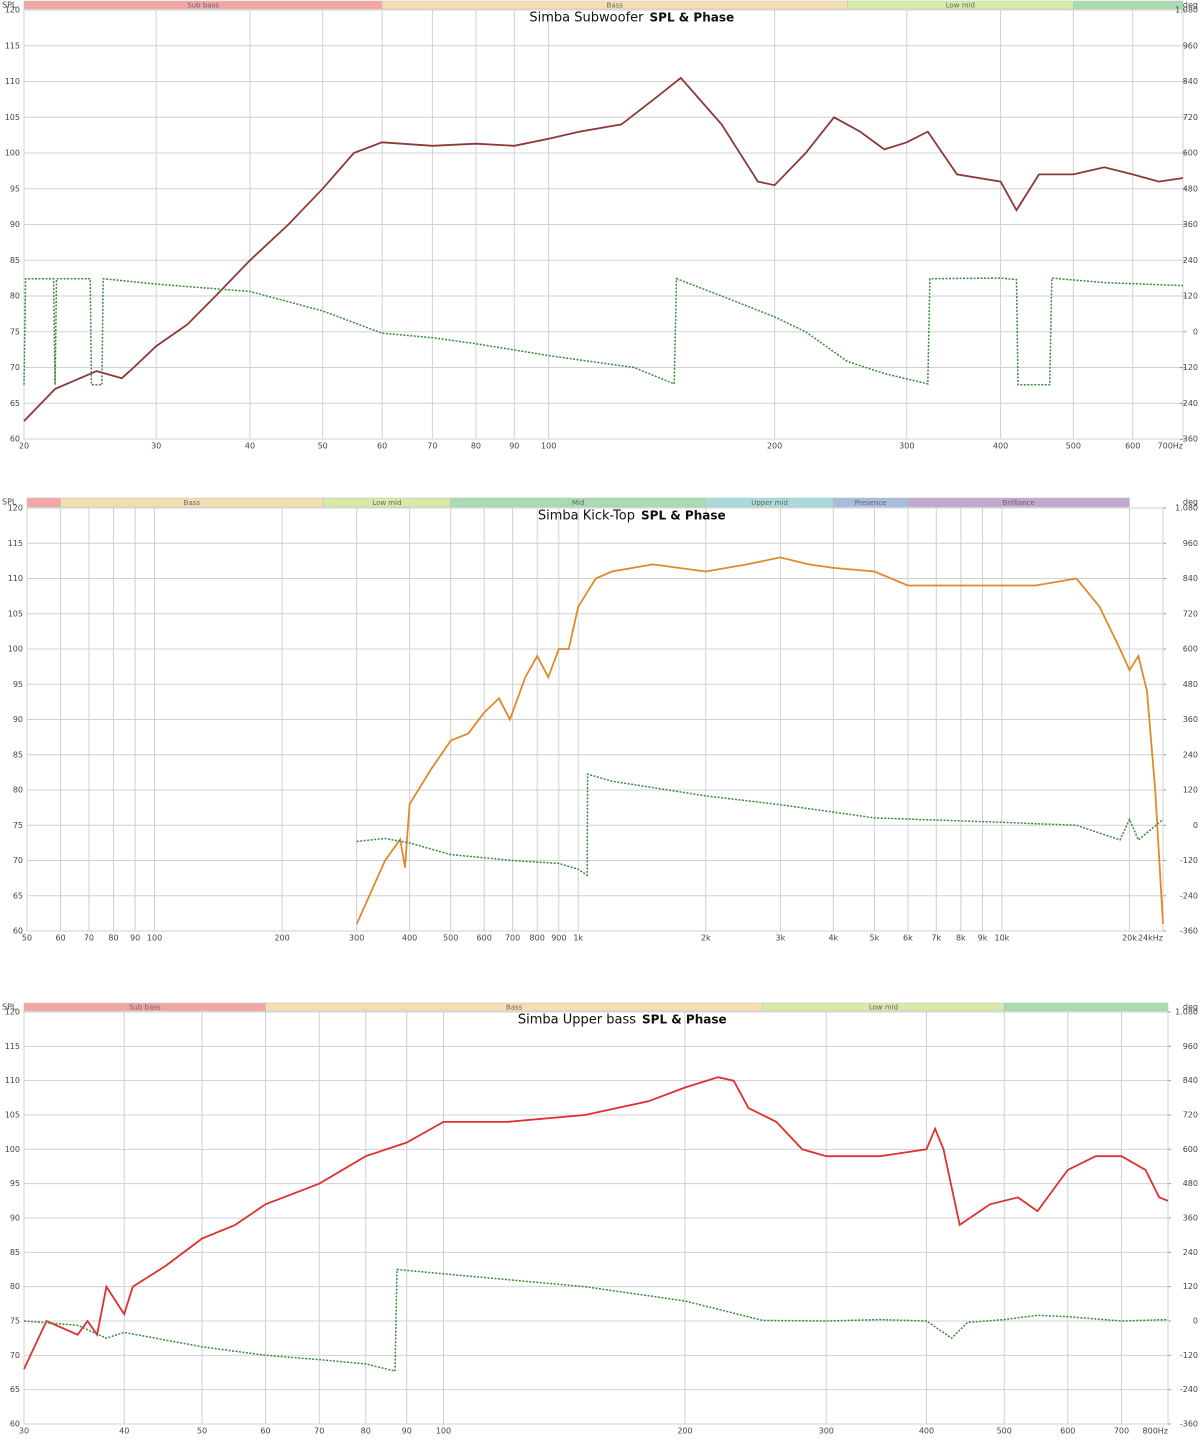 Image resolution: width=1200 pixels, height=1440 pixels. I want to click on x-tick-label: 800Hz, so click(1155, 1431).